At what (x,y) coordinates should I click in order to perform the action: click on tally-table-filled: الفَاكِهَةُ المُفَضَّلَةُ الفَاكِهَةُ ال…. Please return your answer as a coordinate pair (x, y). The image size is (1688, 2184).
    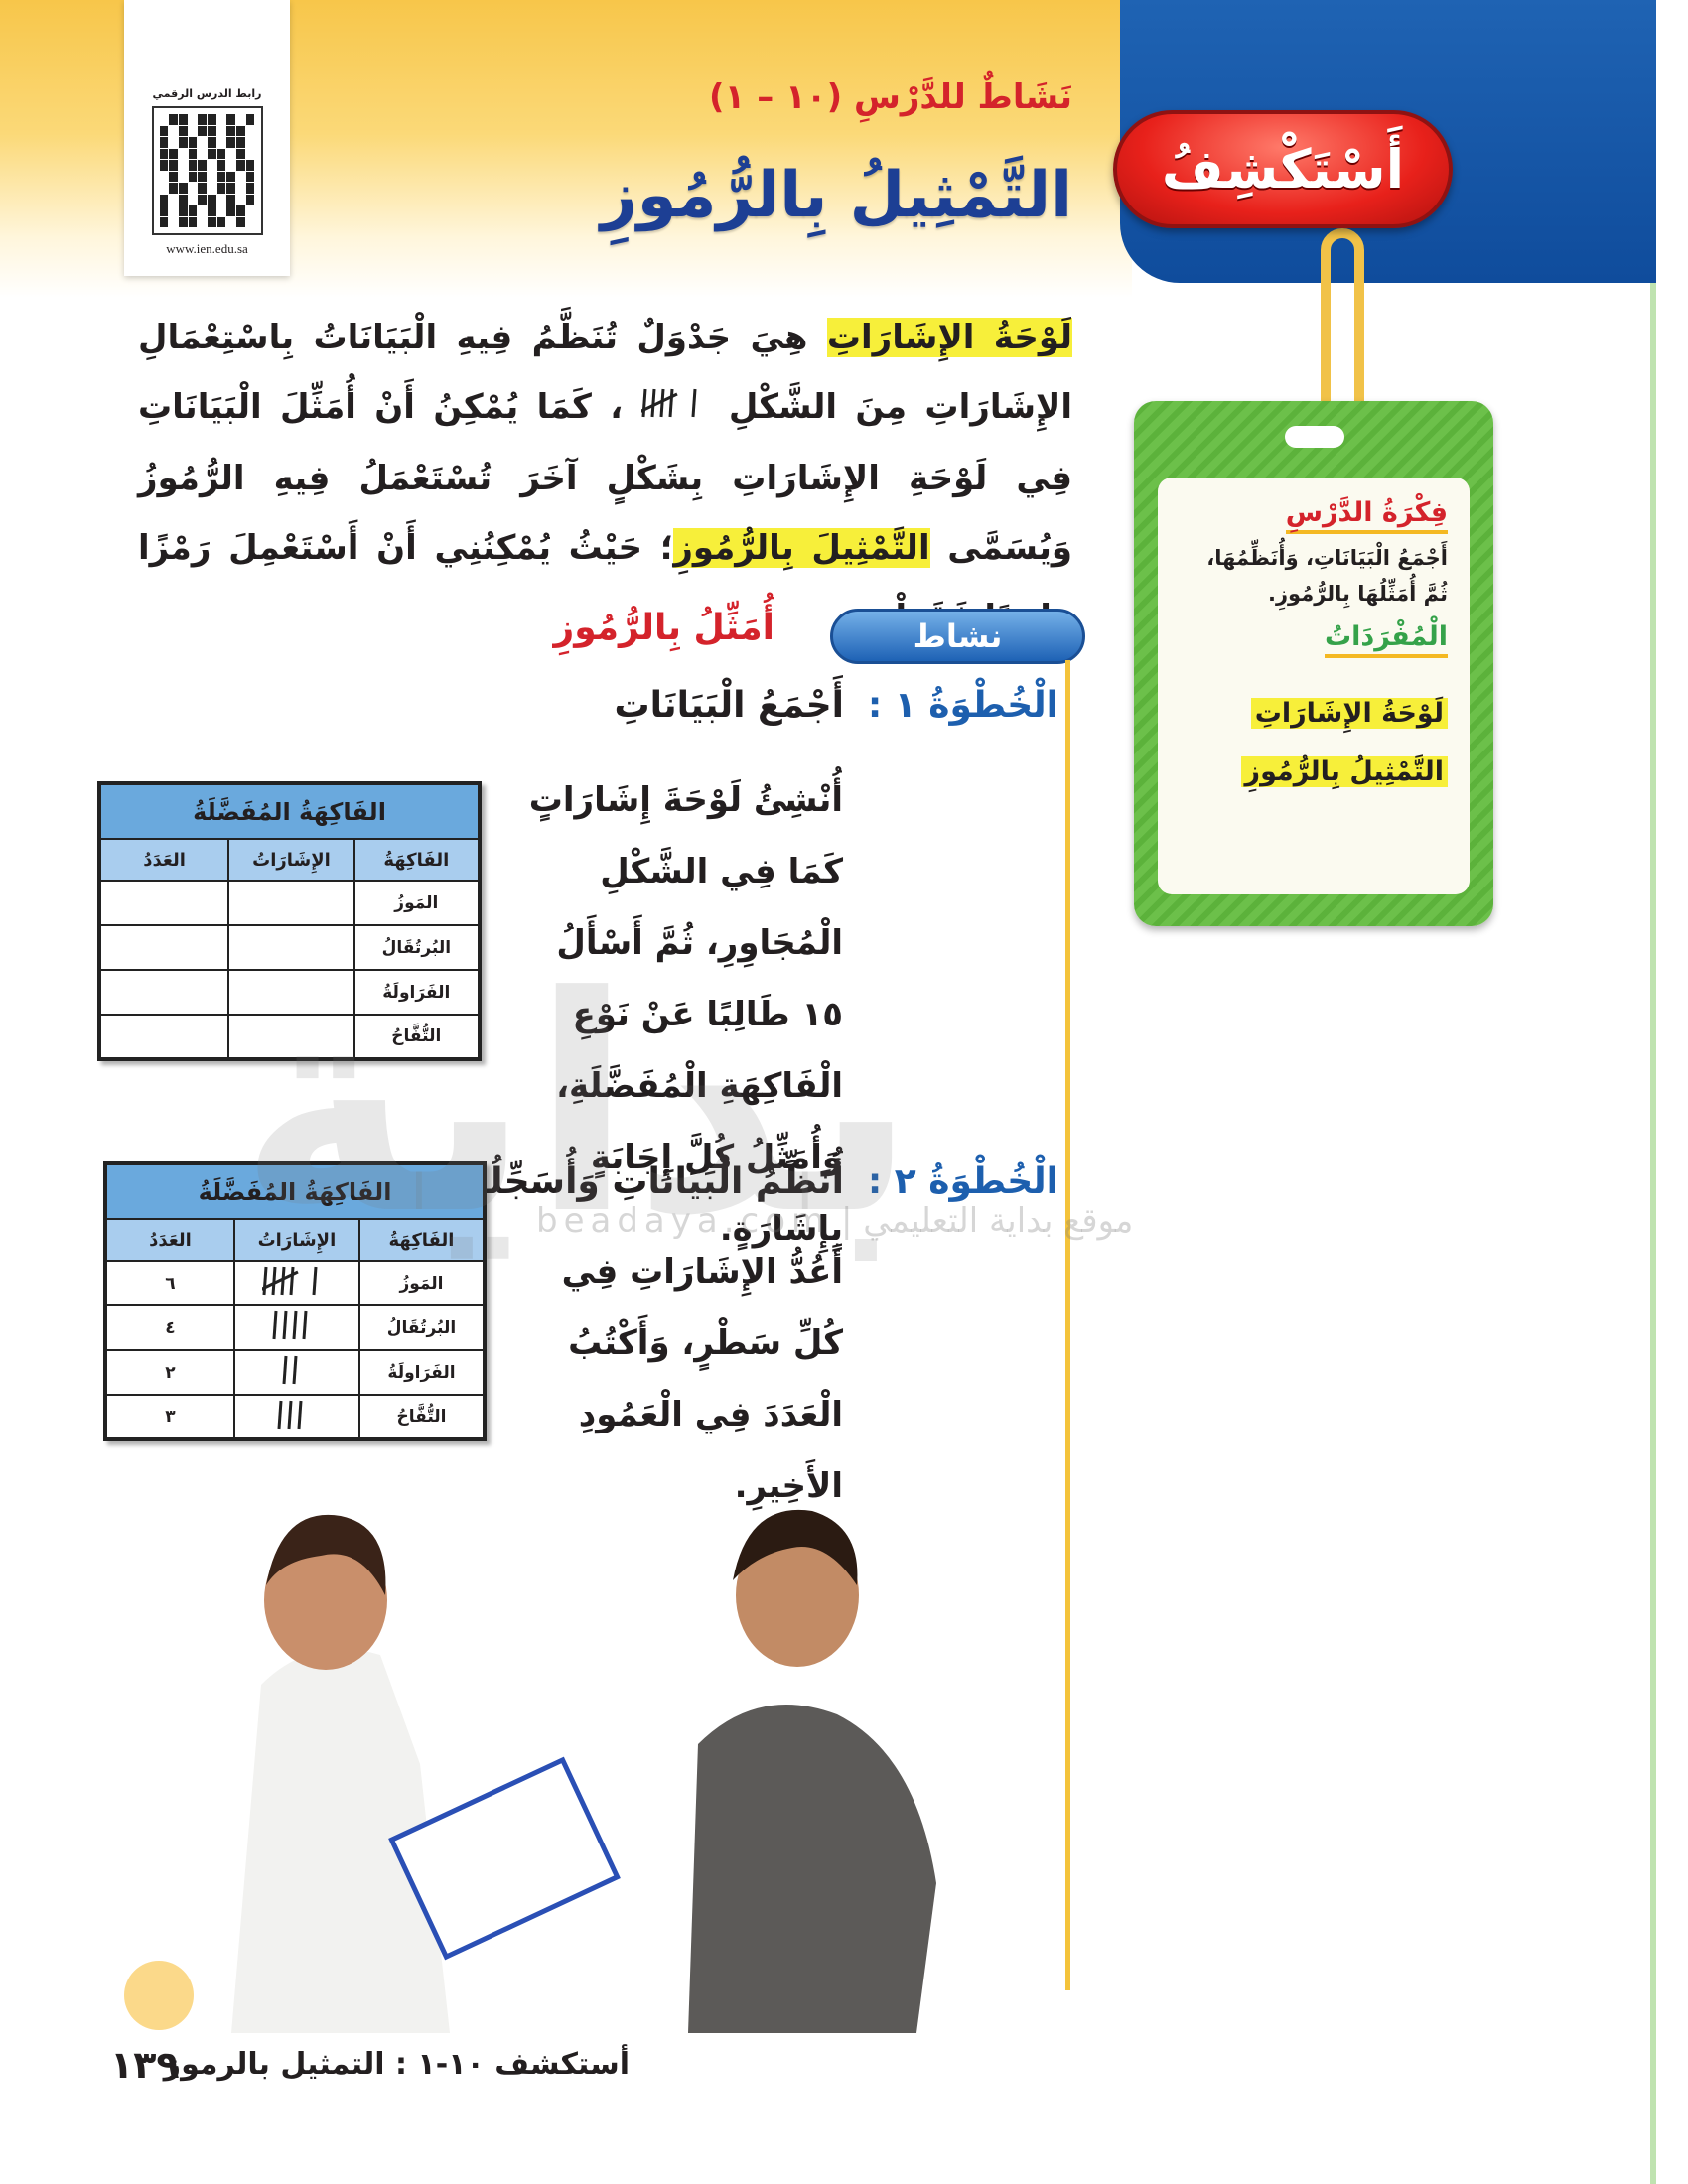
    Looking at the image, I should click on (295, 1301).